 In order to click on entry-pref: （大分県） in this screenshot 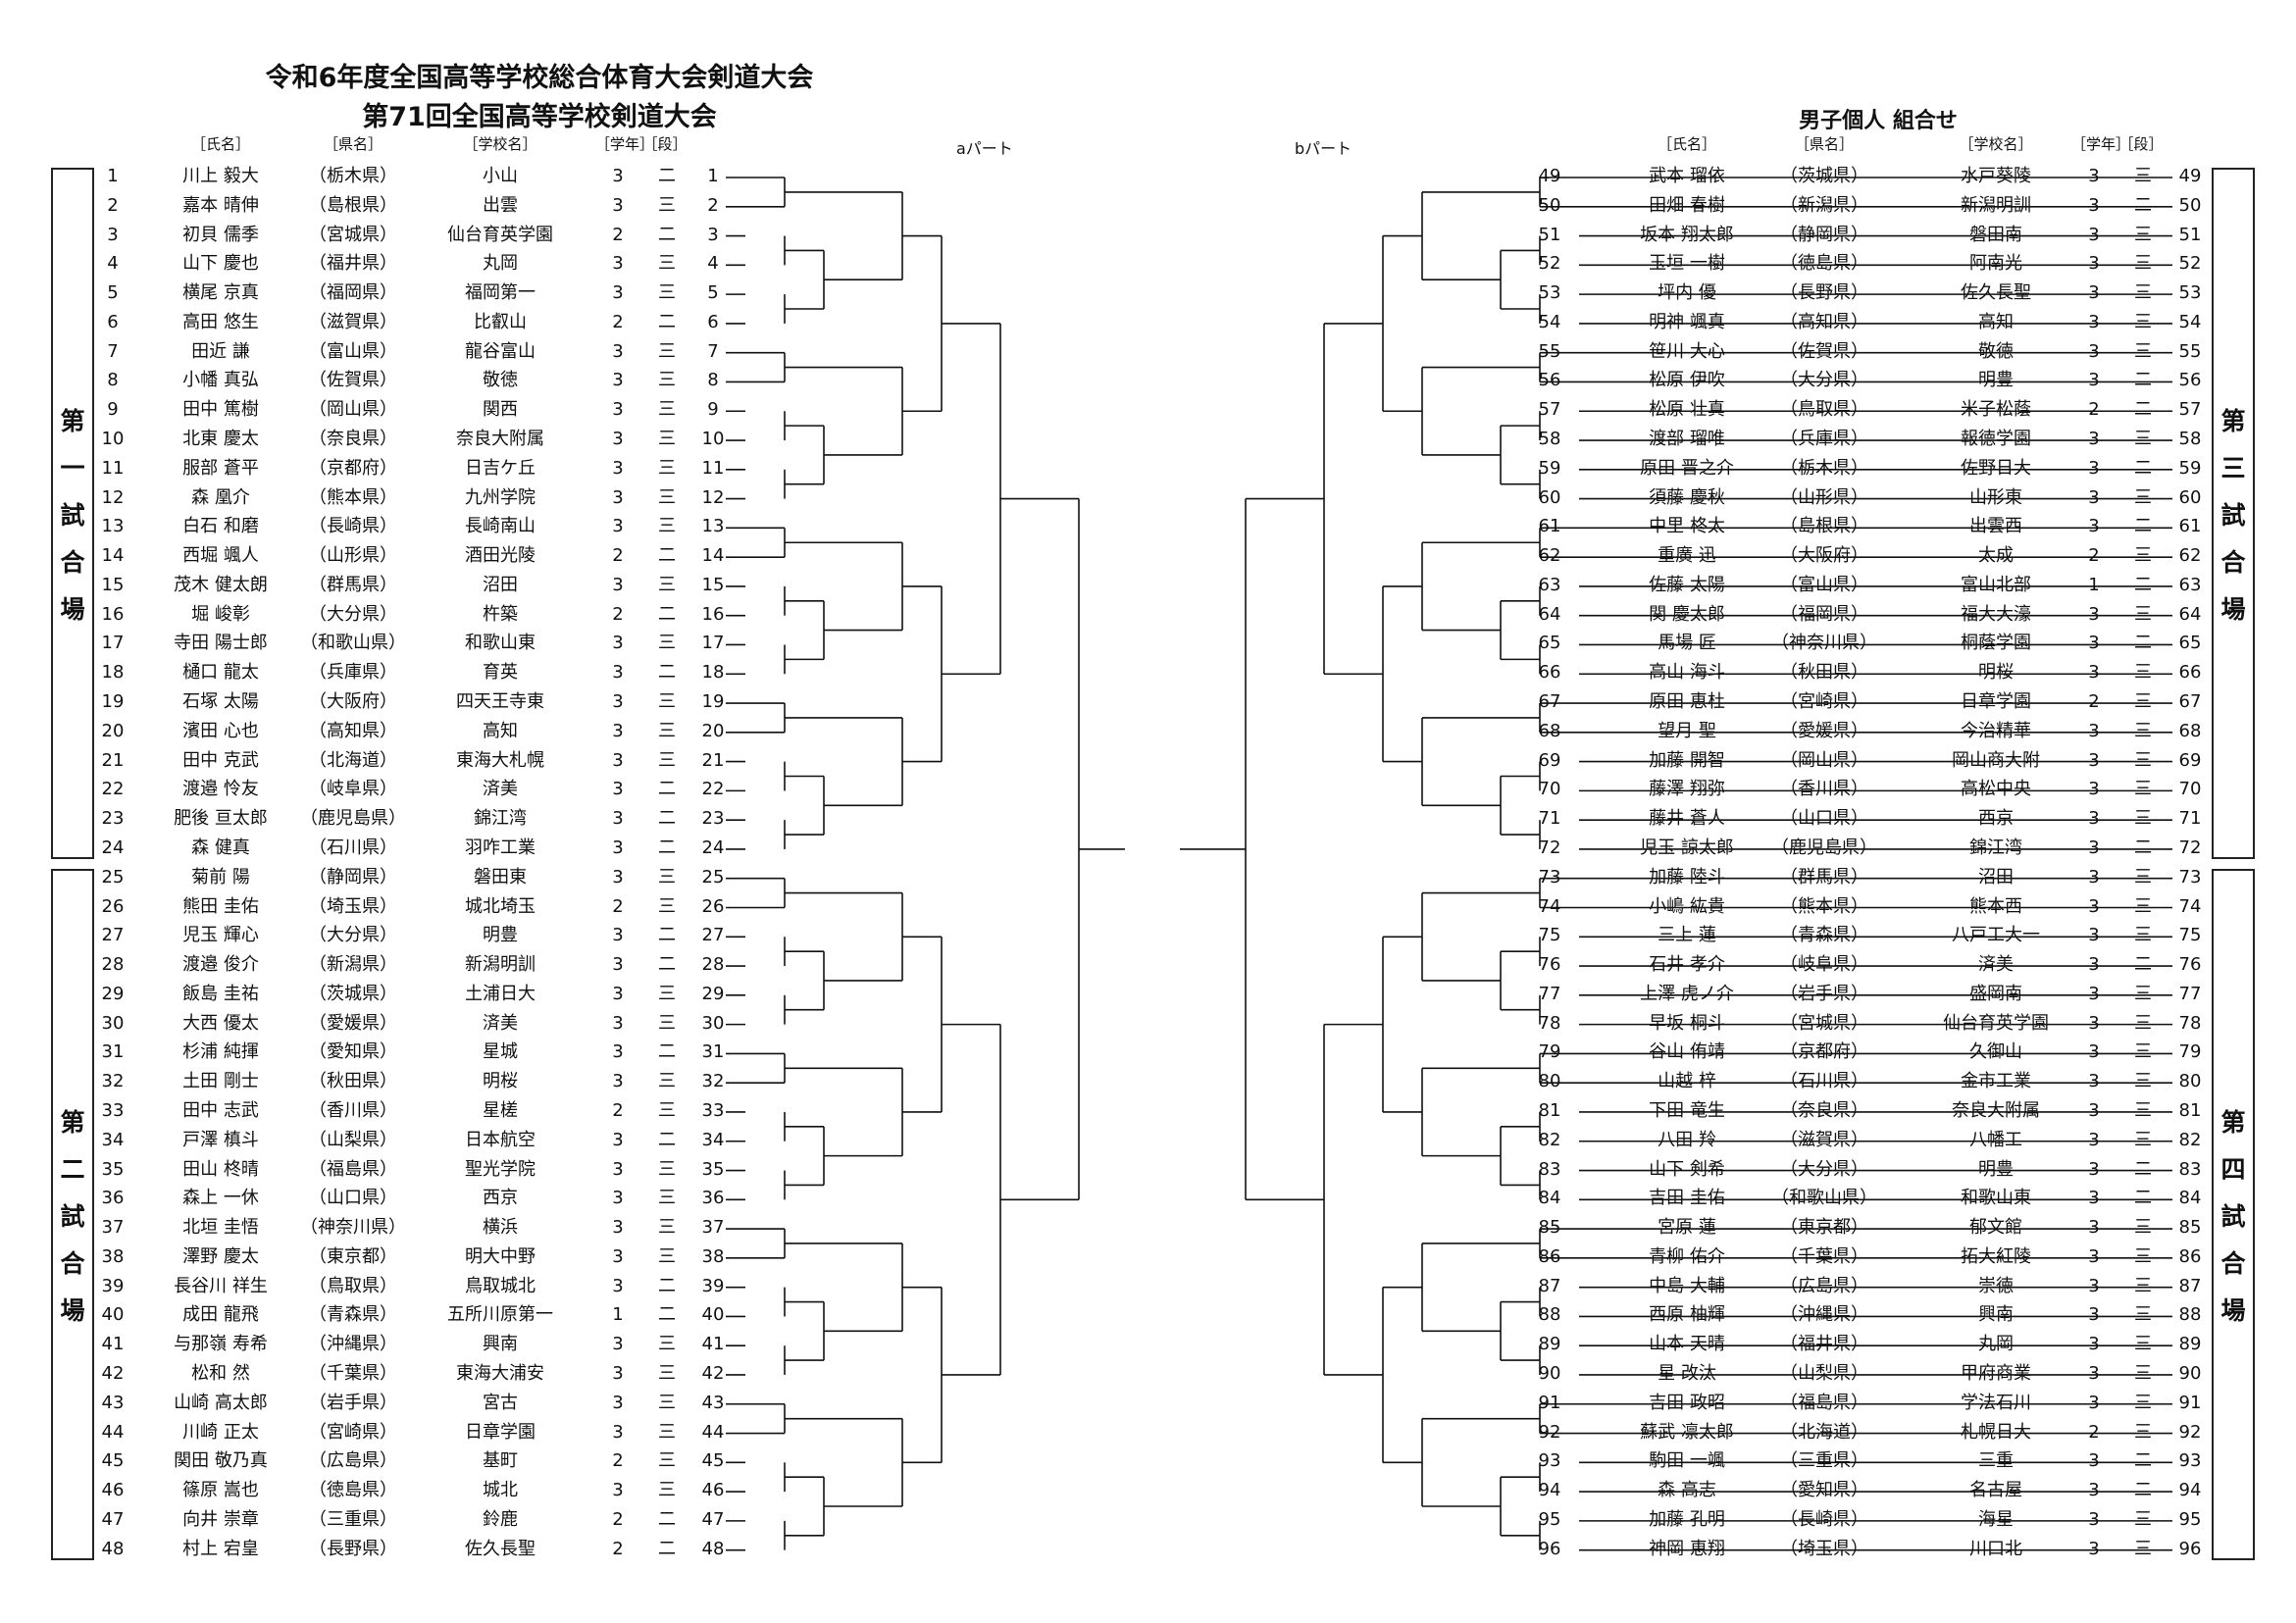, I will do `click(1824, 381)`.